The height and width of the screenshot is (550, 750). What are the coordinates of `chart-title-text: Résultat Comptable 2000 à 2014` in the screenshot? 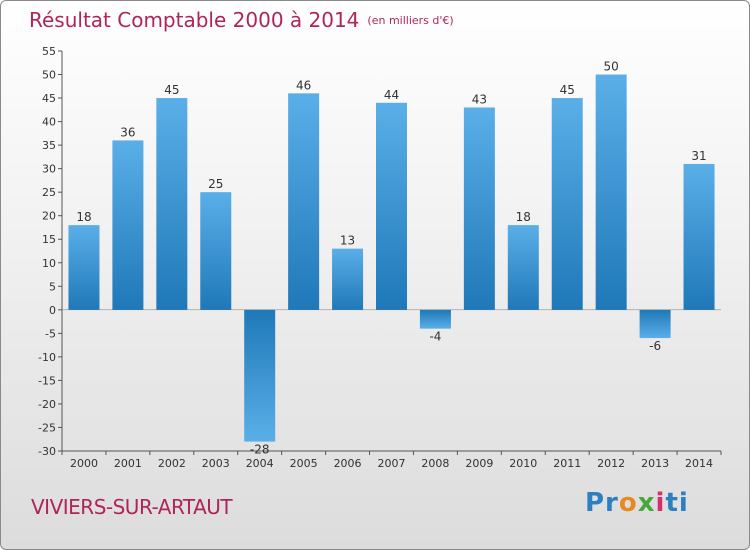 It's located at (194, 20).